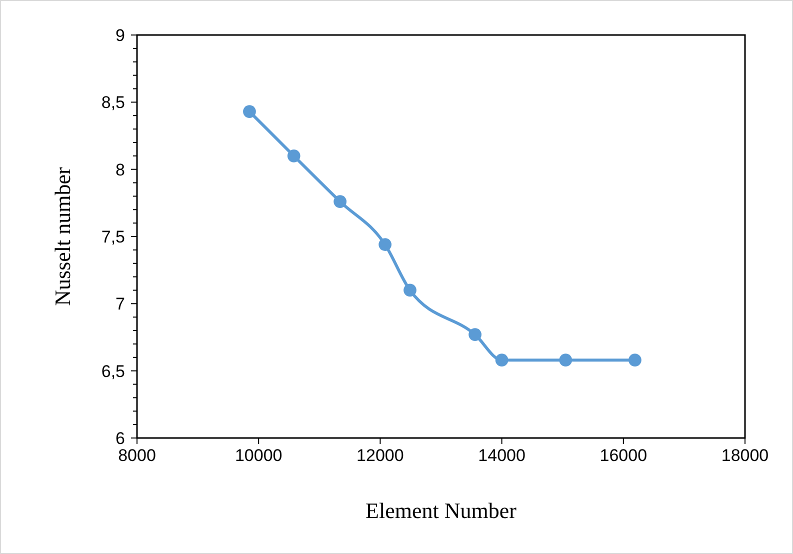 Image resolution: width=793 pixels, height=554 pixels. What do you see at coordinates (113, 102) in the screenshot?
I see `y-tick-label: 8,5` at bounding box center [113, 102].